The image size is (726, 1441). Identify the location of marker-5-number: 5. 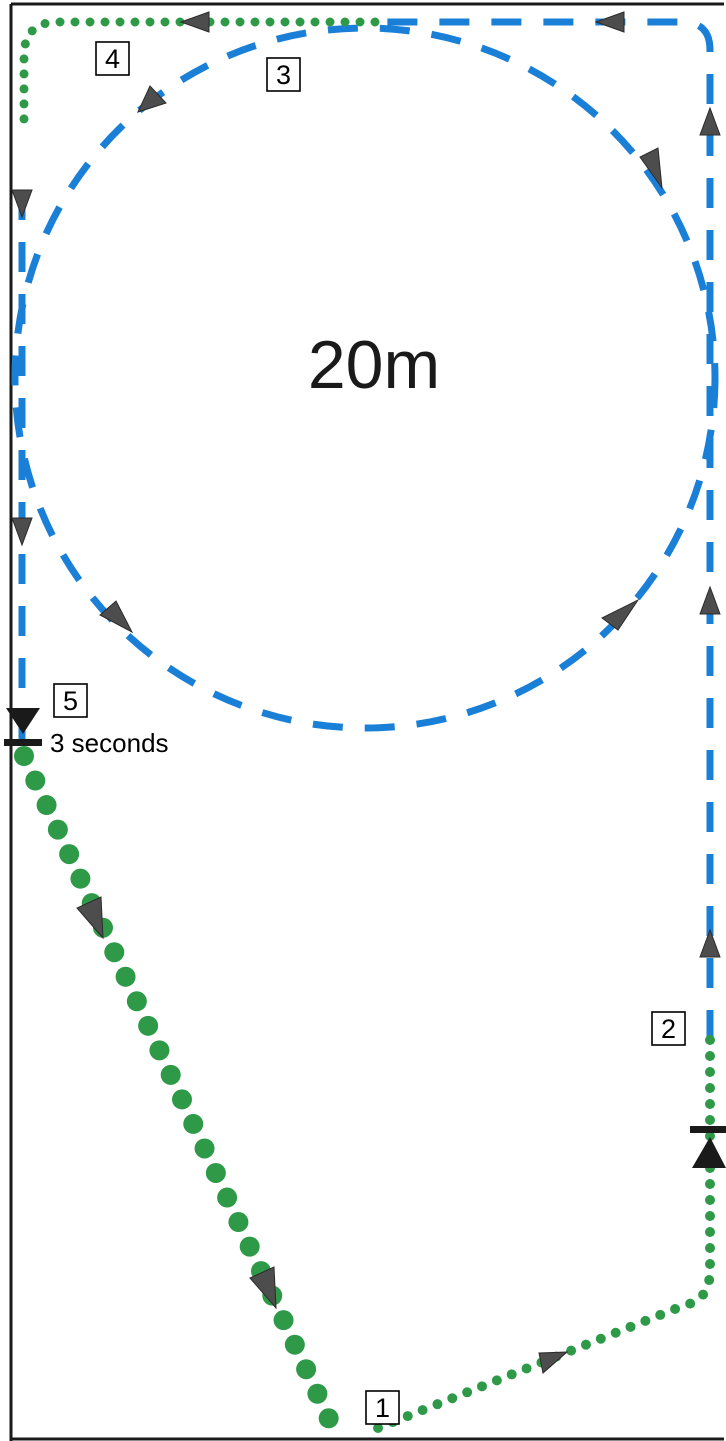
(70, 701).